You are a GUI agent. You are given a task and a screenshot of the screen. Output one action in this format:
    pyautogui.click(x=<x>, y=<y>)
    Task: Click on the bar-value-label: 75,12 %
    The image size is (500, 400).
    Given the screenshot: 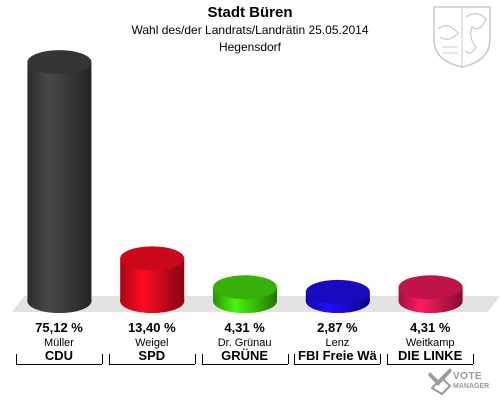 What is the action you would take?
    pyautogui.click(x=59, y=327)
    